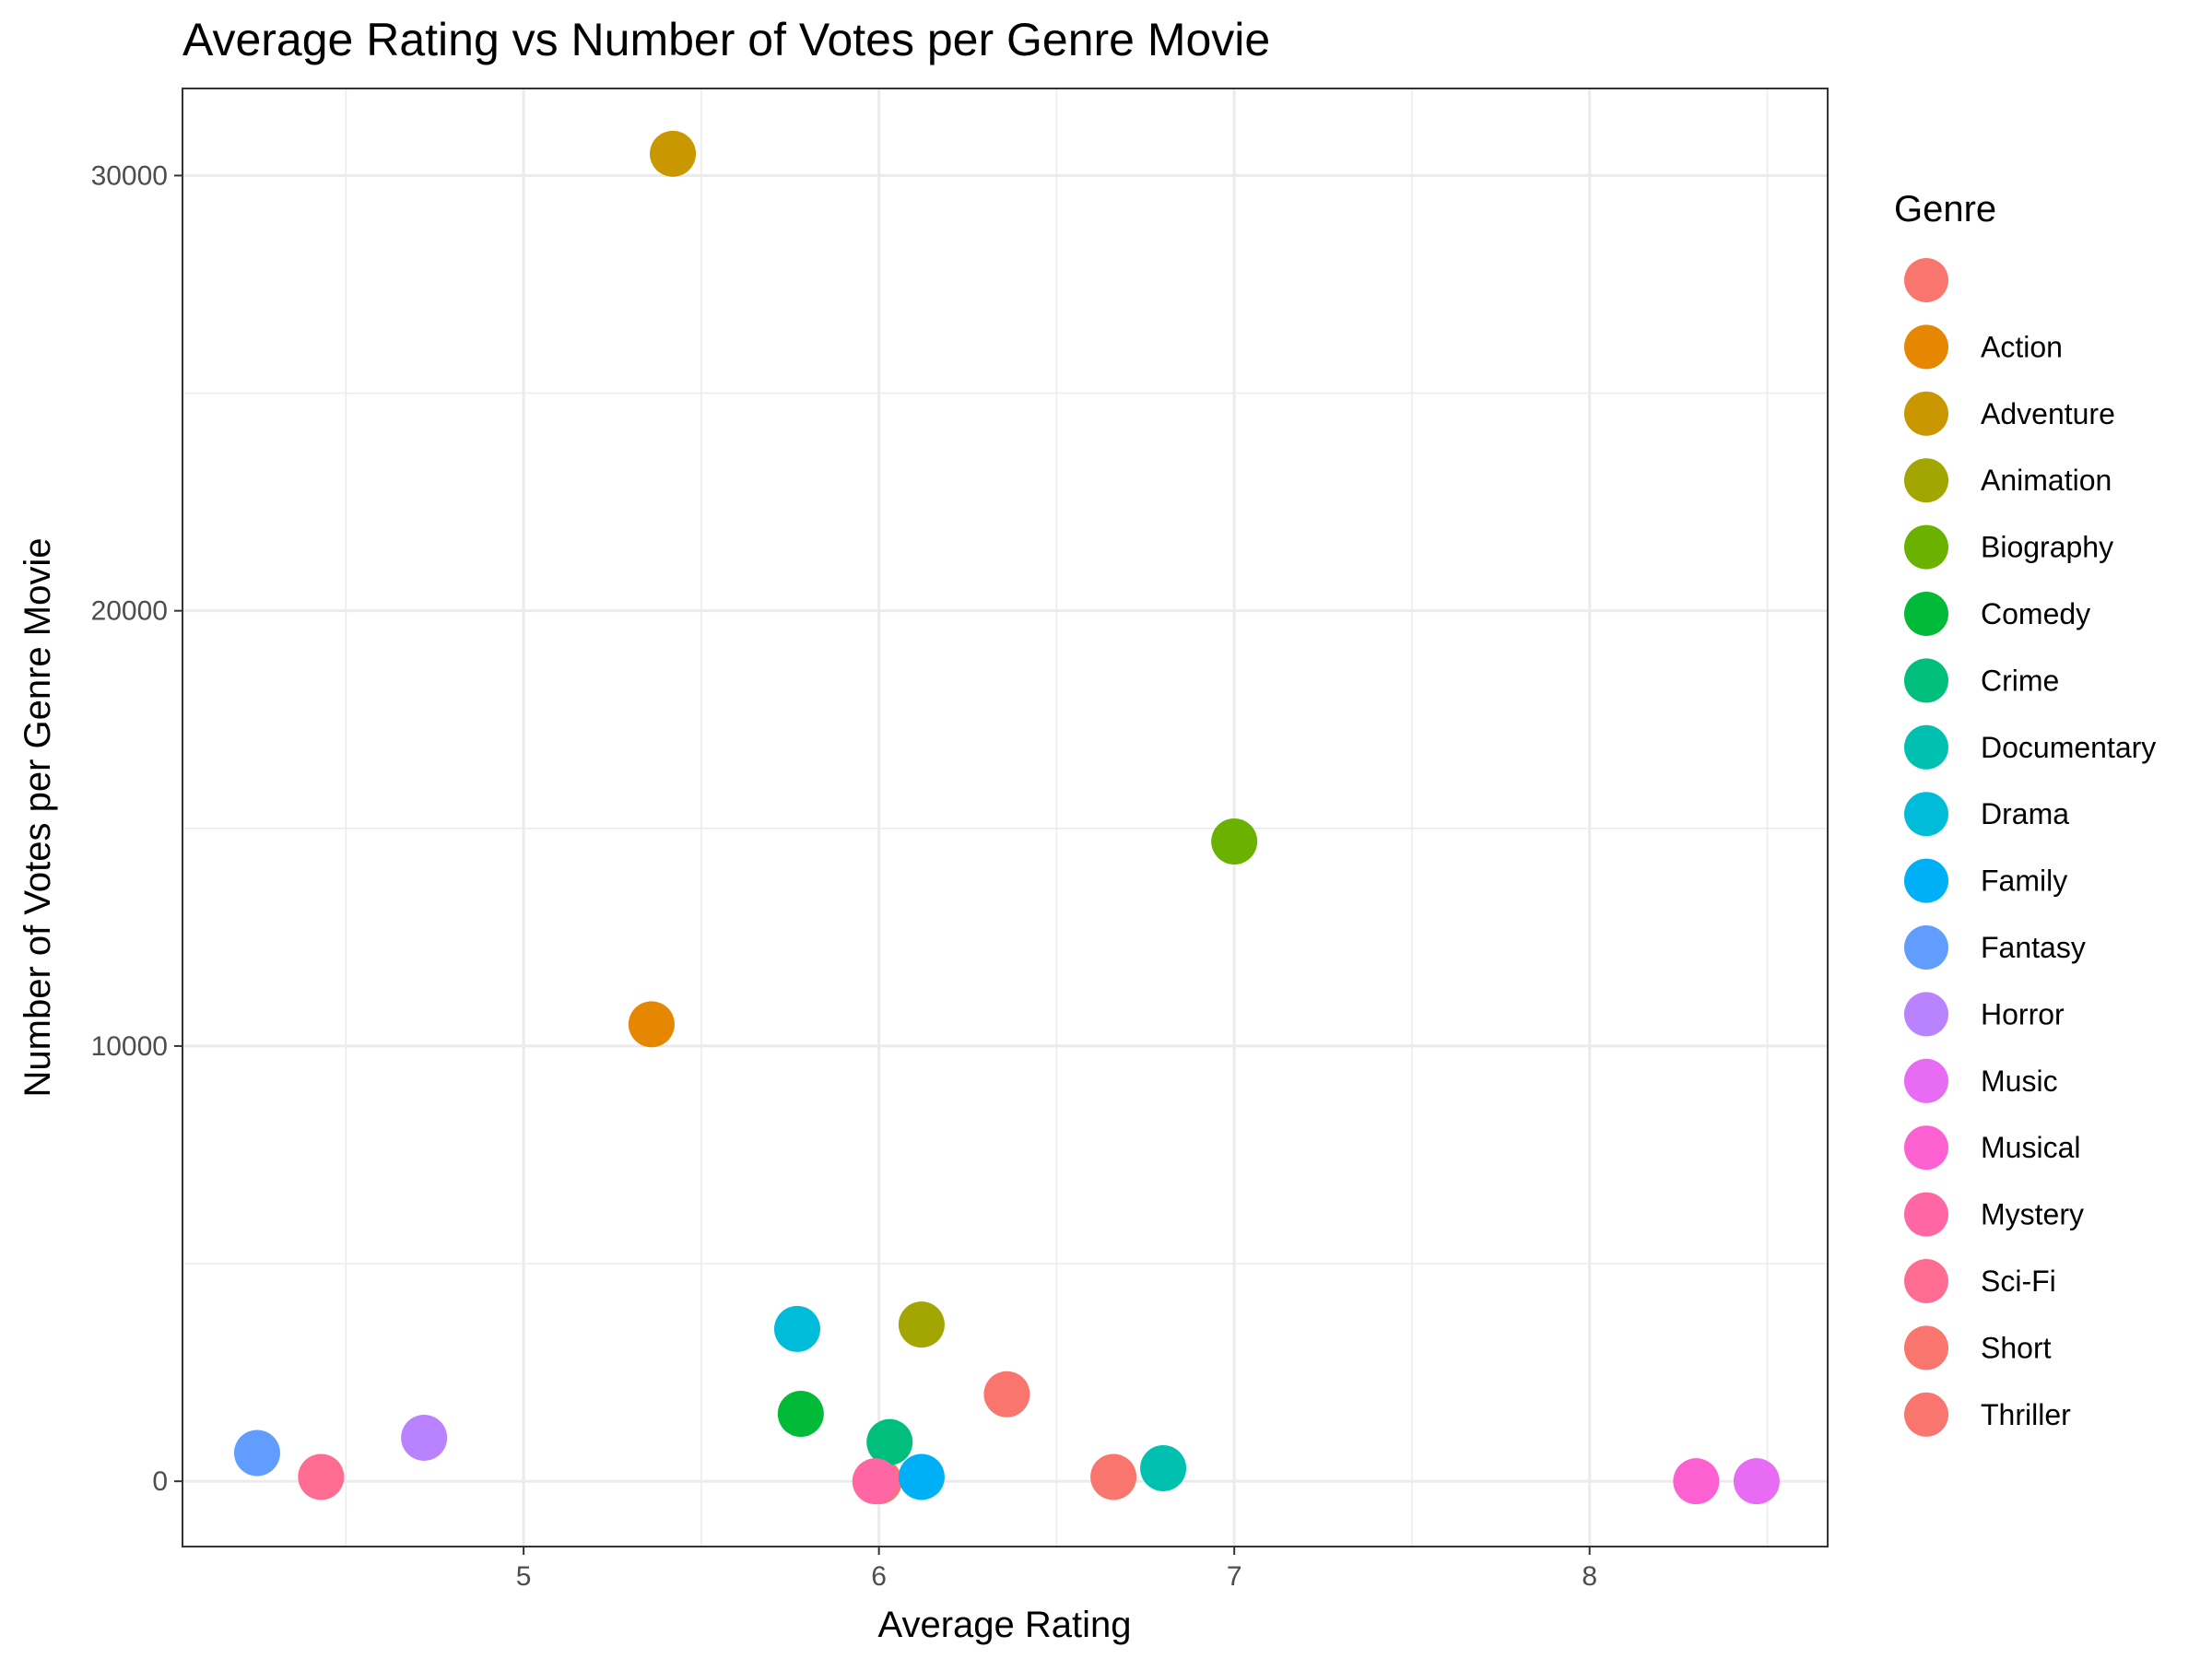  I want to click on legend-label: Drama, so click(2025, 813).